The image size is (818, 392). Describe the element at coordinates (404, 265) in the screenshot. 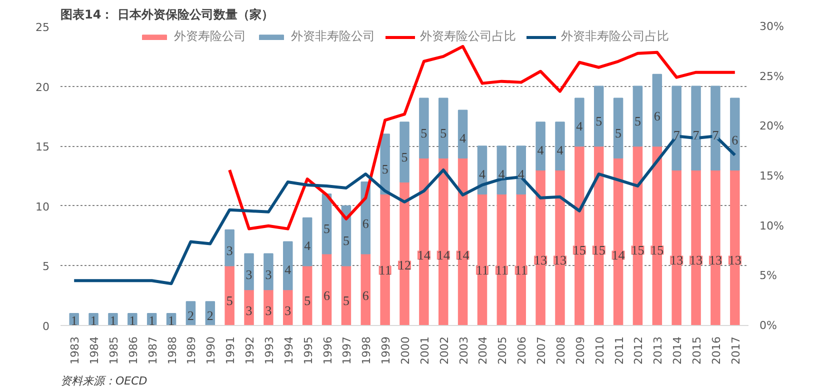

I see `data-label: 12` at that location.